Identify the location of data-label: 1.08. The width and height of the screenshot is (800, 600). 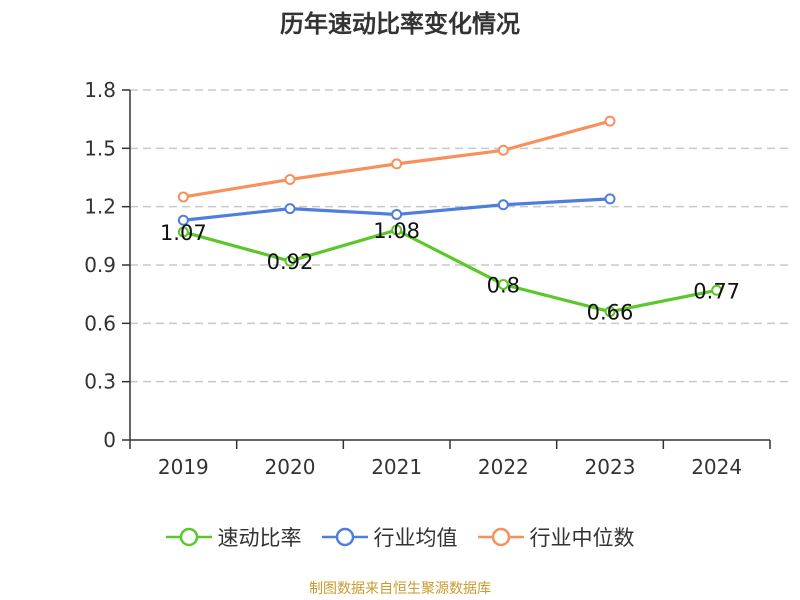
(396, 231).